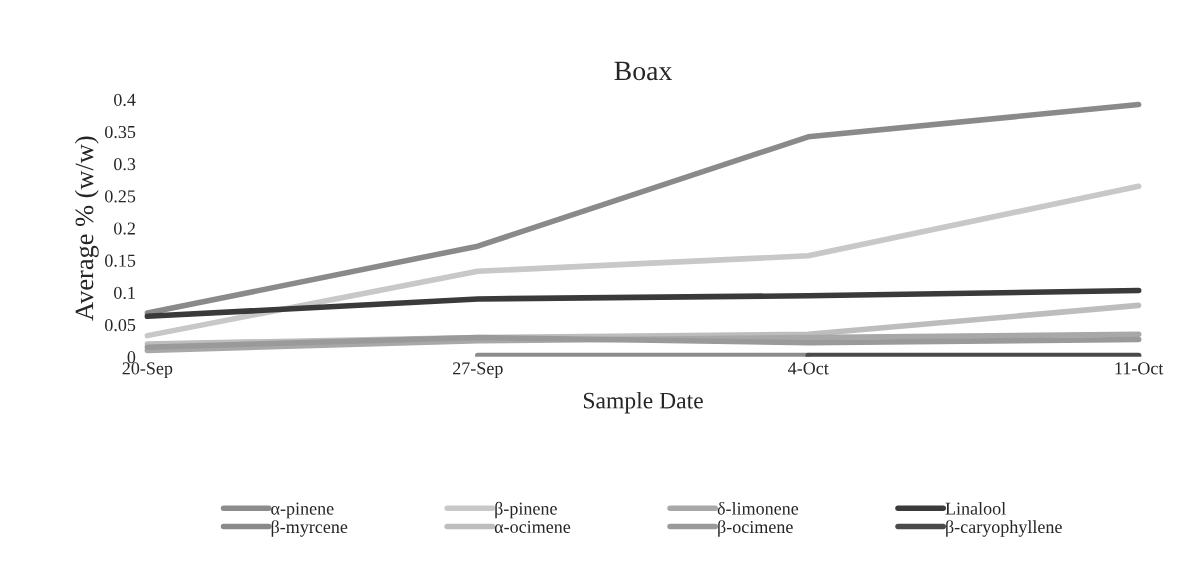 Image resolution: width=1193 pixels, height=585 pixels. I want to click on x-axis-title: Sample Date, so click(643, 402).